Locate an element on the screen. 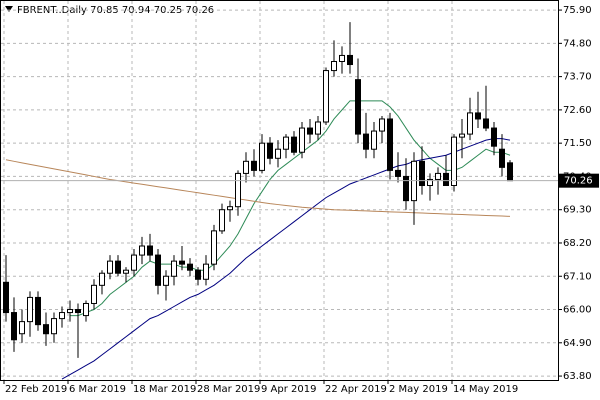 The width and height of the screenshot is (600, 400). y-tick-label: 67.10 is located at coordinates (577, 276).